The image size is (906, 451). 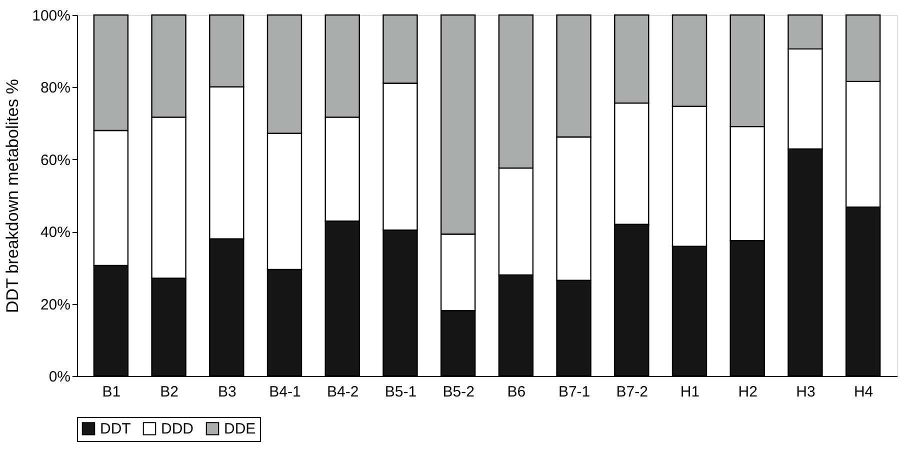 I want to click on legend-label: DDT, so click(x=115, y=429).